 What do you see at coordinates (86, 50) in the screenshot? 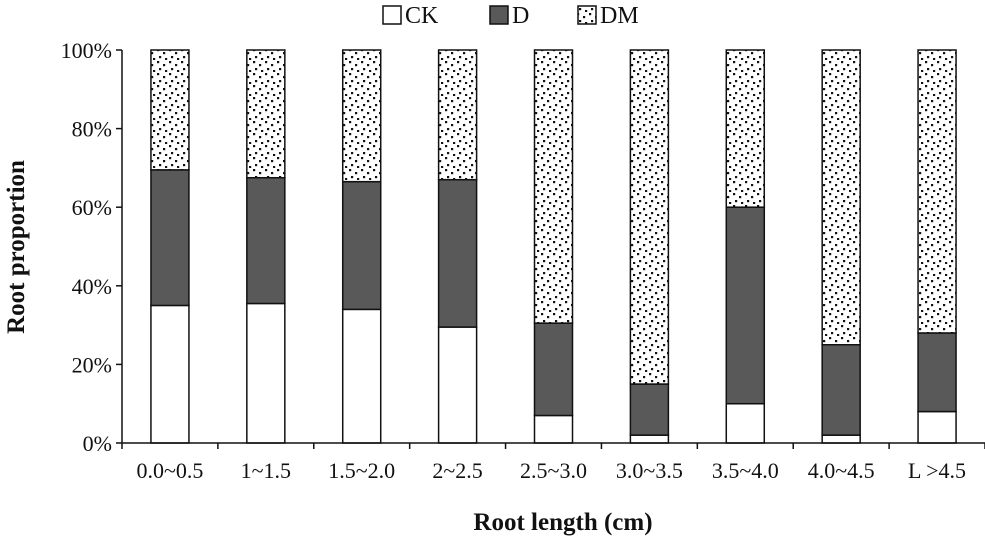
I see `y-tick-label: 100%` at bounding box center [86, 50].